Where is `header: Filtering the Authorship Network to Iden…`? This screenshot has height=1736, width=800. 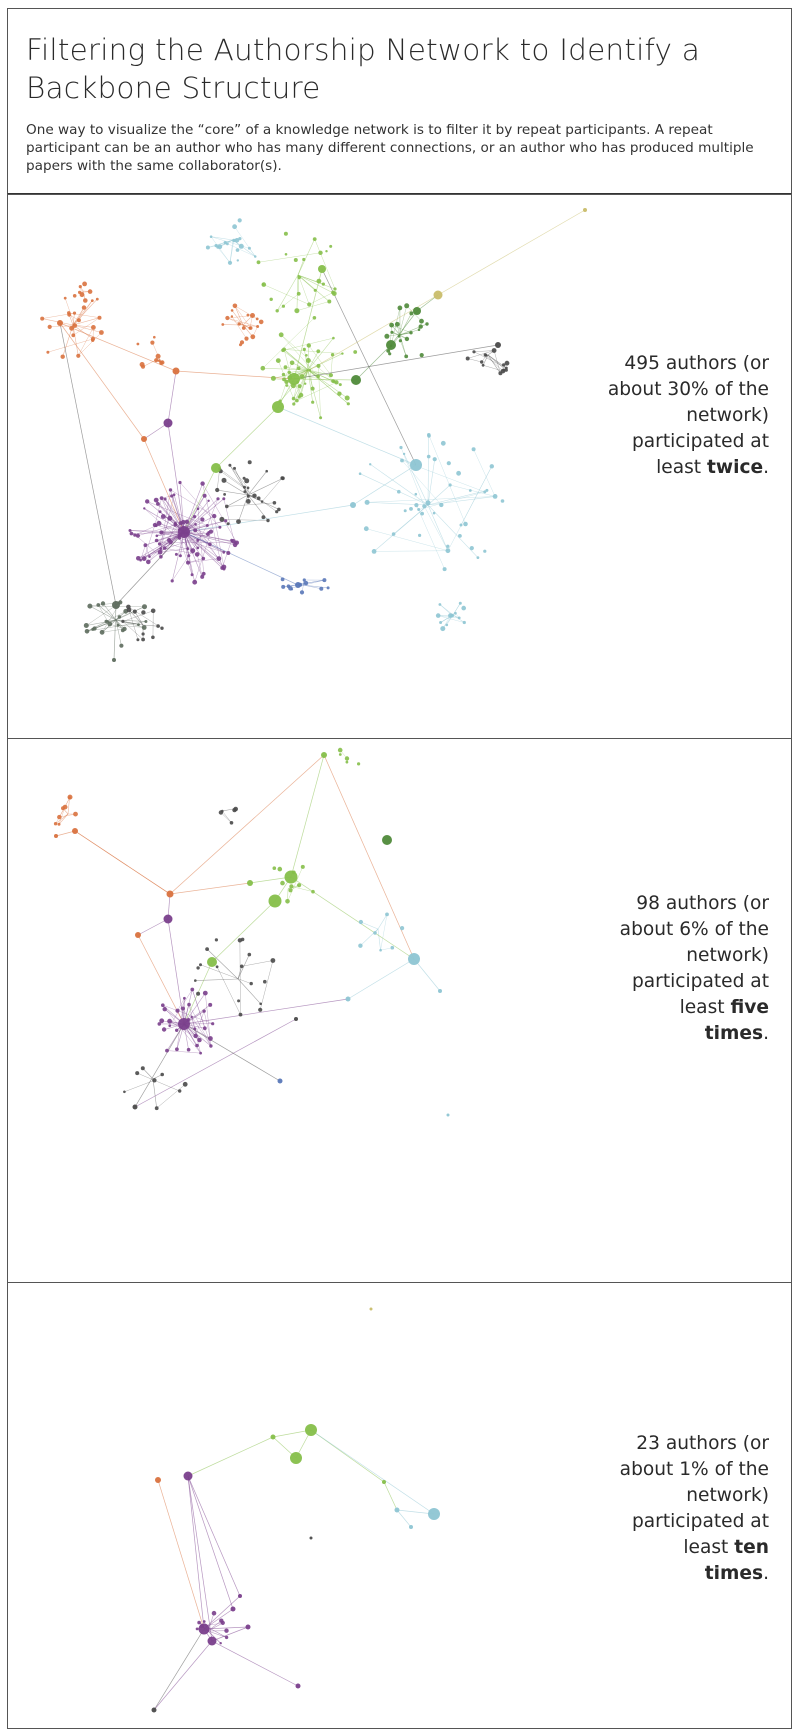 header: Filtering the Authorship Network to Iden… is located at coordinates (399, 101).